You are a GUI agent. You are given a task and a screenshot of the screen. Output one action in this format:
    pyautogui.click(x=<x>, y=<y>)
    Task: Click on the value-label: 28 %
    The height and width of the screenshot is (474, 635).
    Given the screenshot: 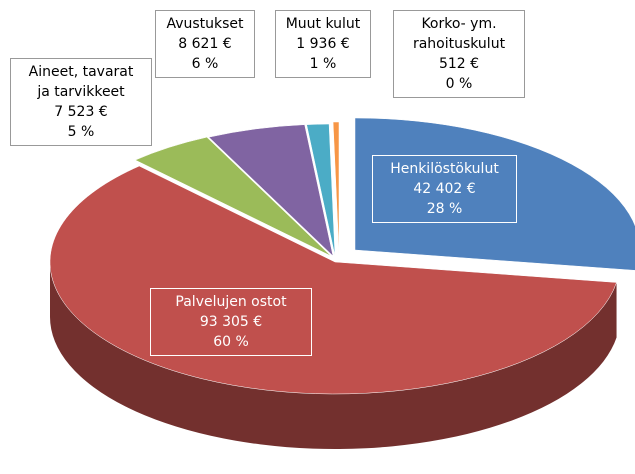 What is the action you would take?
    pyautogui.click(x=444, y=209)
    